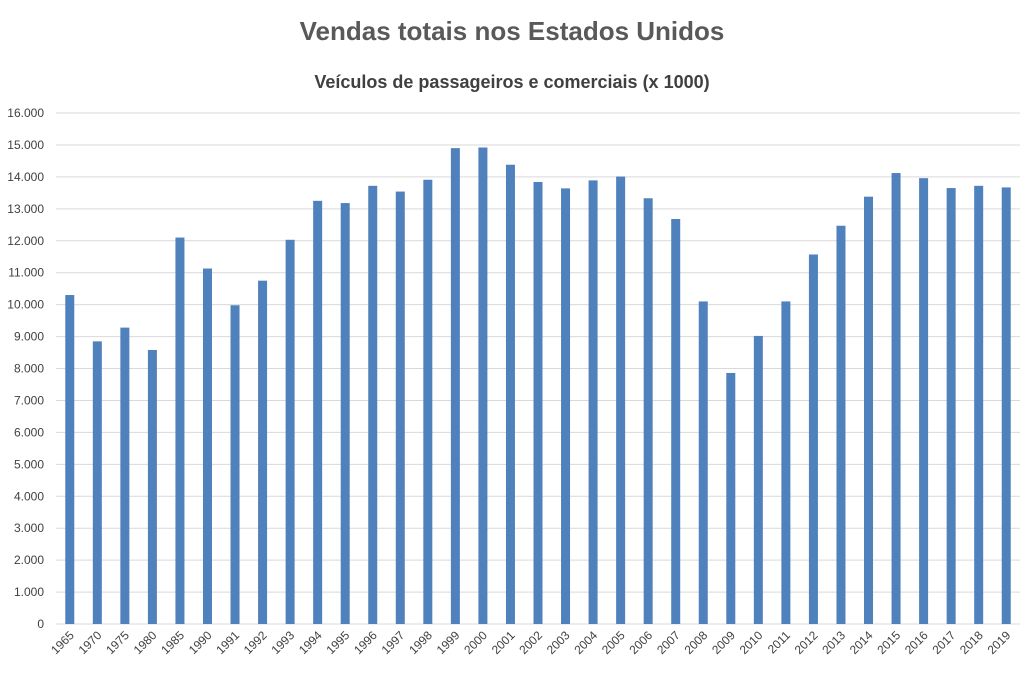 The image size is (1024, 683). I want to click on chart-title: Vendas totais nos Estados Unidos, so click(512, 31).